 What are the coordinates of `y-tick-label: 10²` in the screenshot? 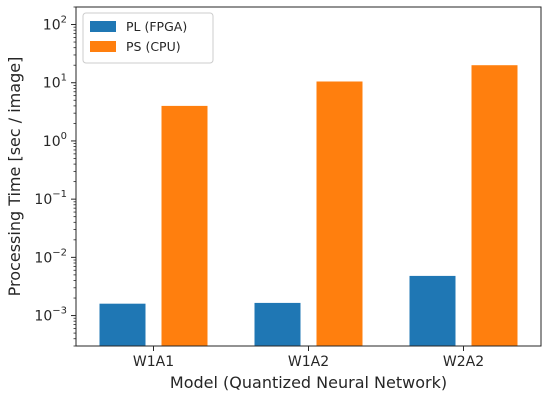 It's located at (55, 24).